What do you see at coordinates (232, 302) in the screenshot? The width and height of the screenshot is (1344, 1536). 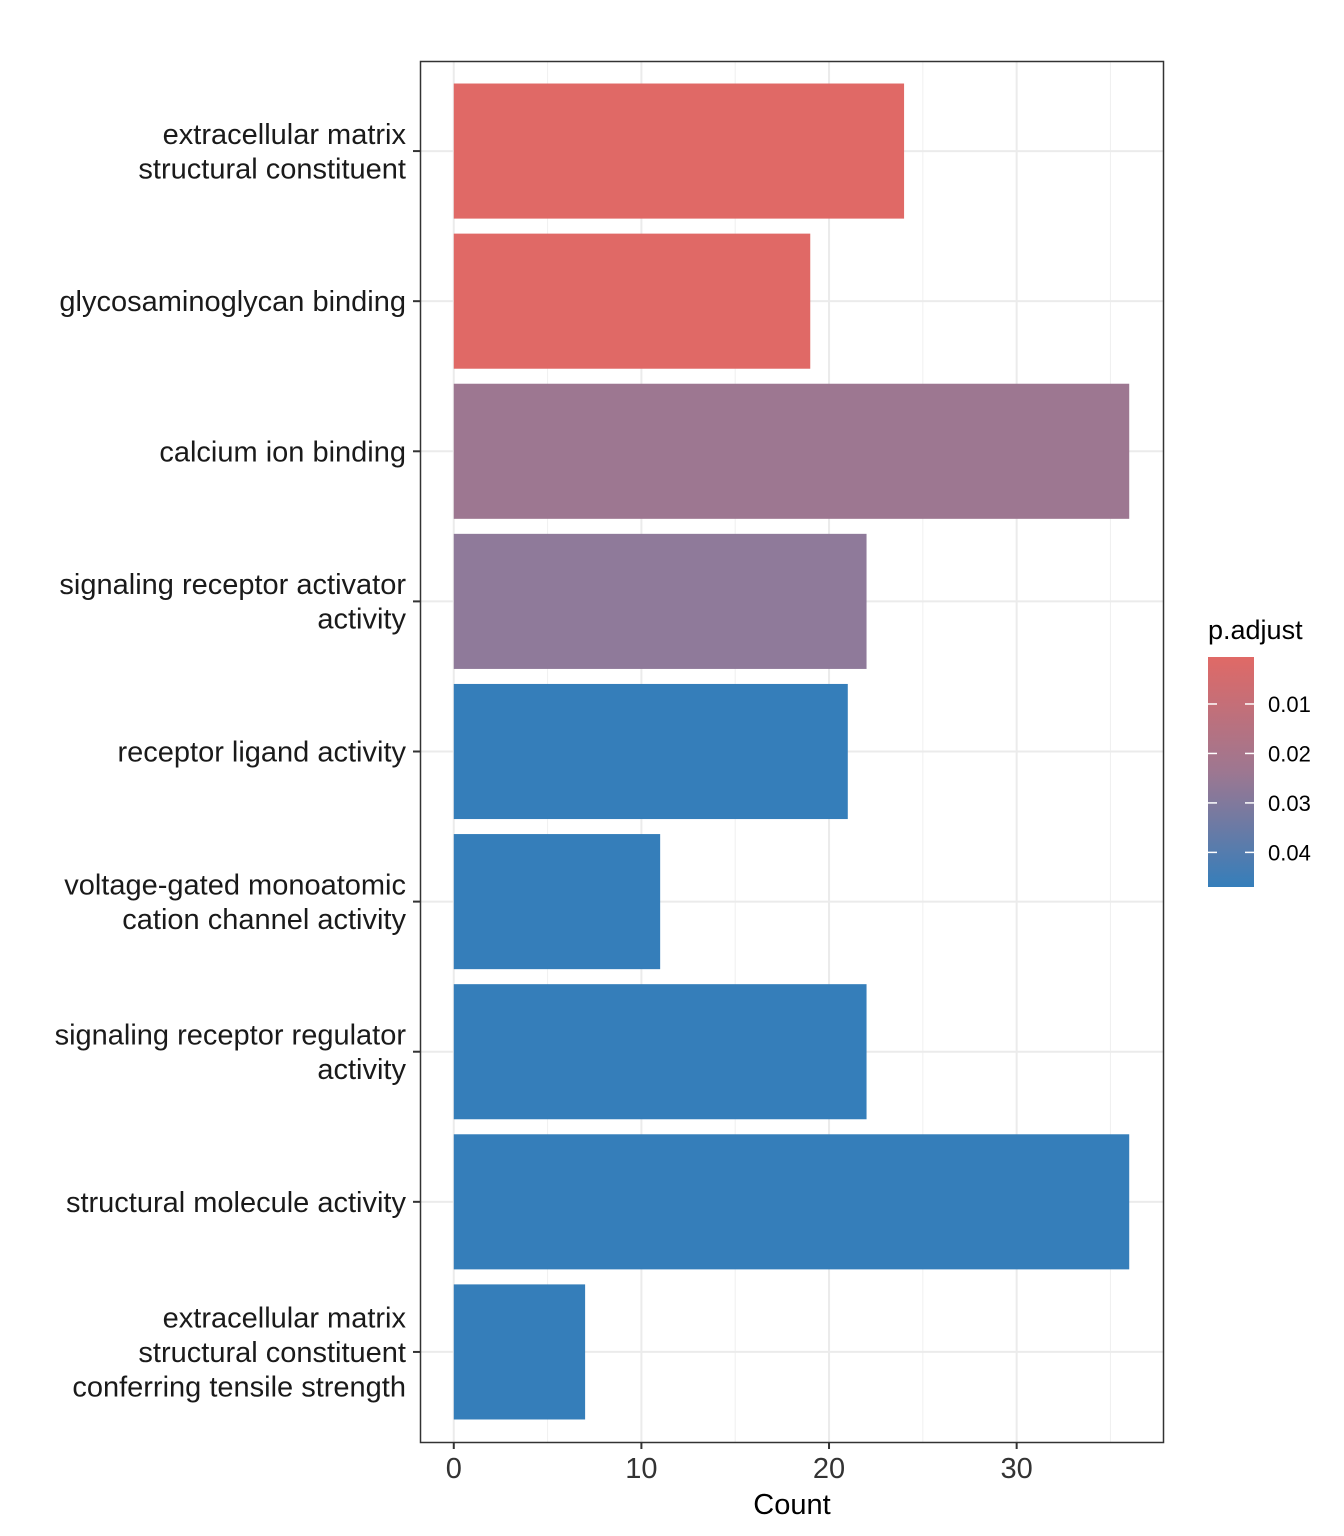 I see `y-tick-label: glycosaminoglycan binding` at bounding box center [232, 302].